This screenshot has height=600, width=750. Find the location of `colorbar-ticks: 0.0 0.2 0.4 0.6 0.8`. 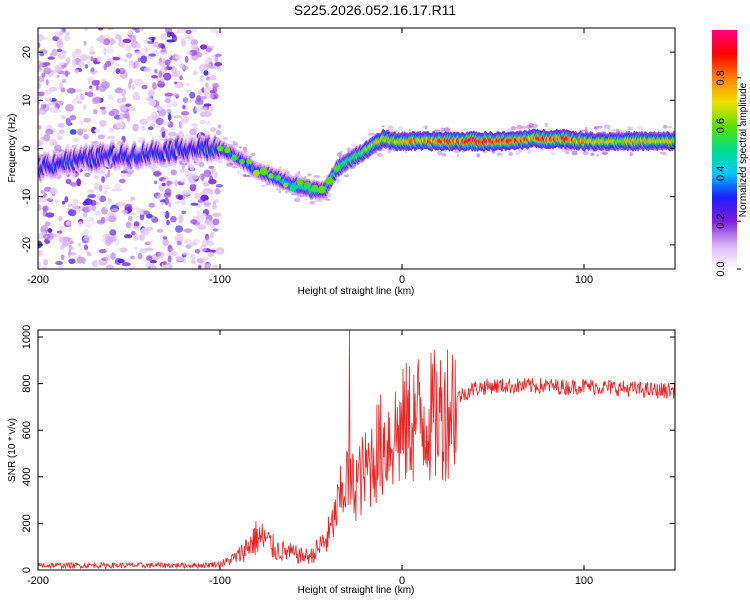

colorbar-ticks: 0.0 0.2 0.4 0.6 0.8 is located at coordinates (728, 173).